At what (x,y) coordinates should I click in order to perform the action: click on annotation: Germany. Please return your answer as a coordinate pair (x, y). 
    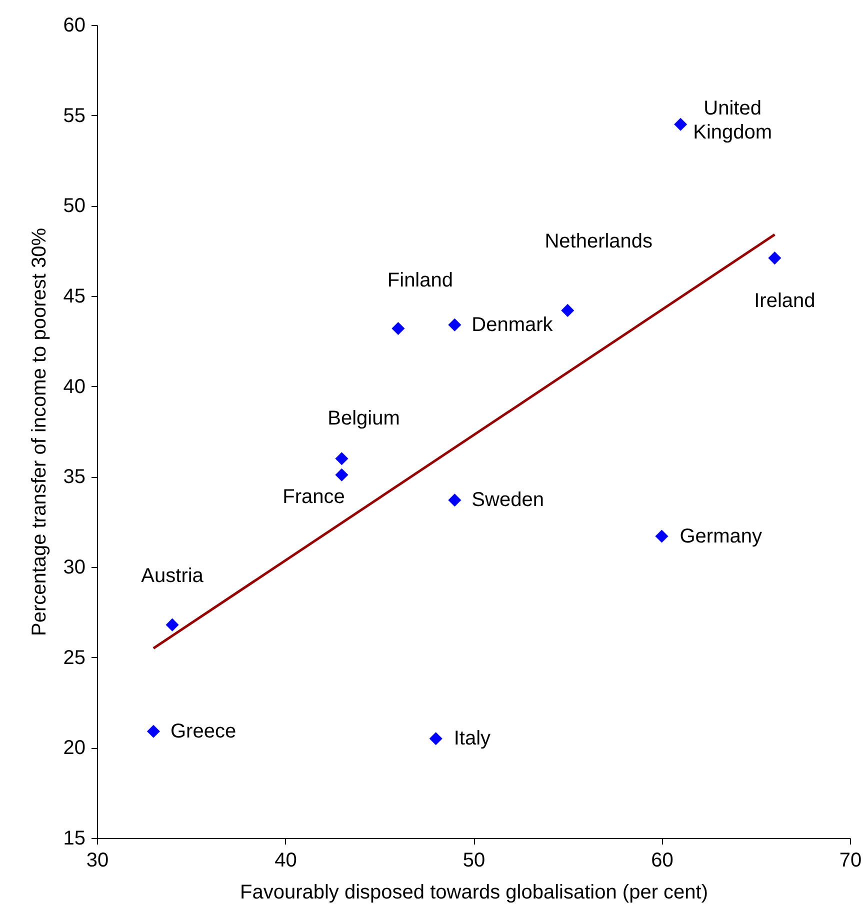
    Looking at the image, I should click on (721, 536).